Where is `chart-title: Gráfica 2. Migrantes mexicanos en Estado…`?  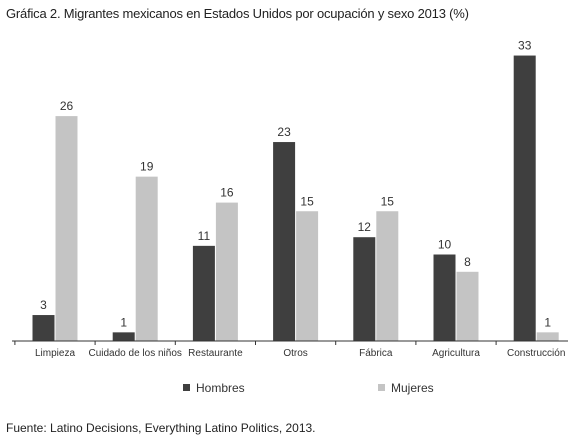
chart-title: Gráfica 2. Migrantes mexicanos en Estado… is located at coordinates (237, 13).